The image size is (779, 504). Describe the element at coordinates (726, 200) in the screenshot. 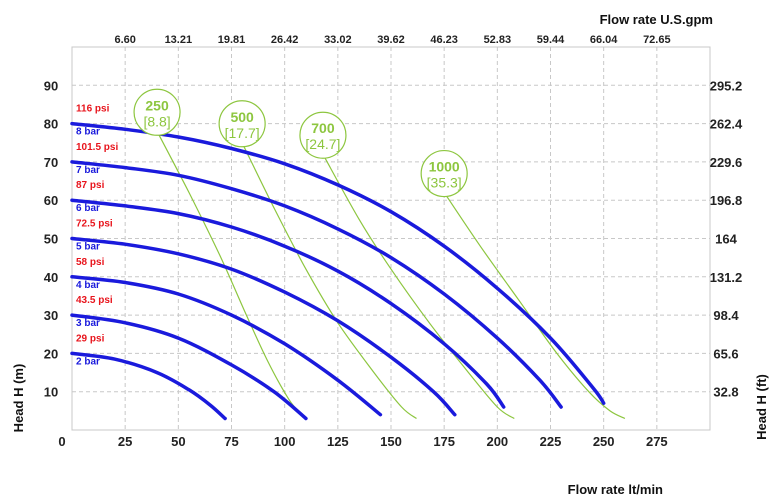

I see `y-right-tick-label: 196.8` at that location.